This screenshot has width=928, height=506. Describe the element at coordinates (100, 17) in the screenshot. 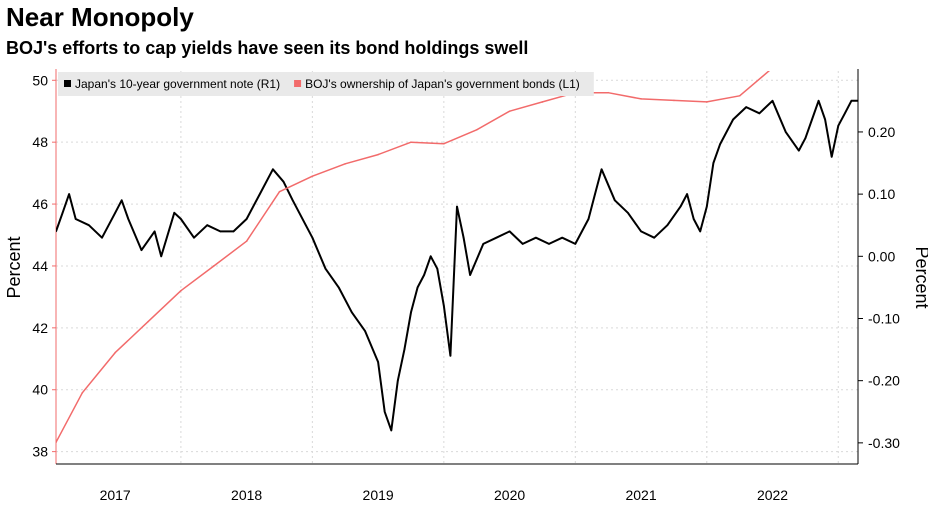

I see `chart-title: Near Monopoly` at that location.